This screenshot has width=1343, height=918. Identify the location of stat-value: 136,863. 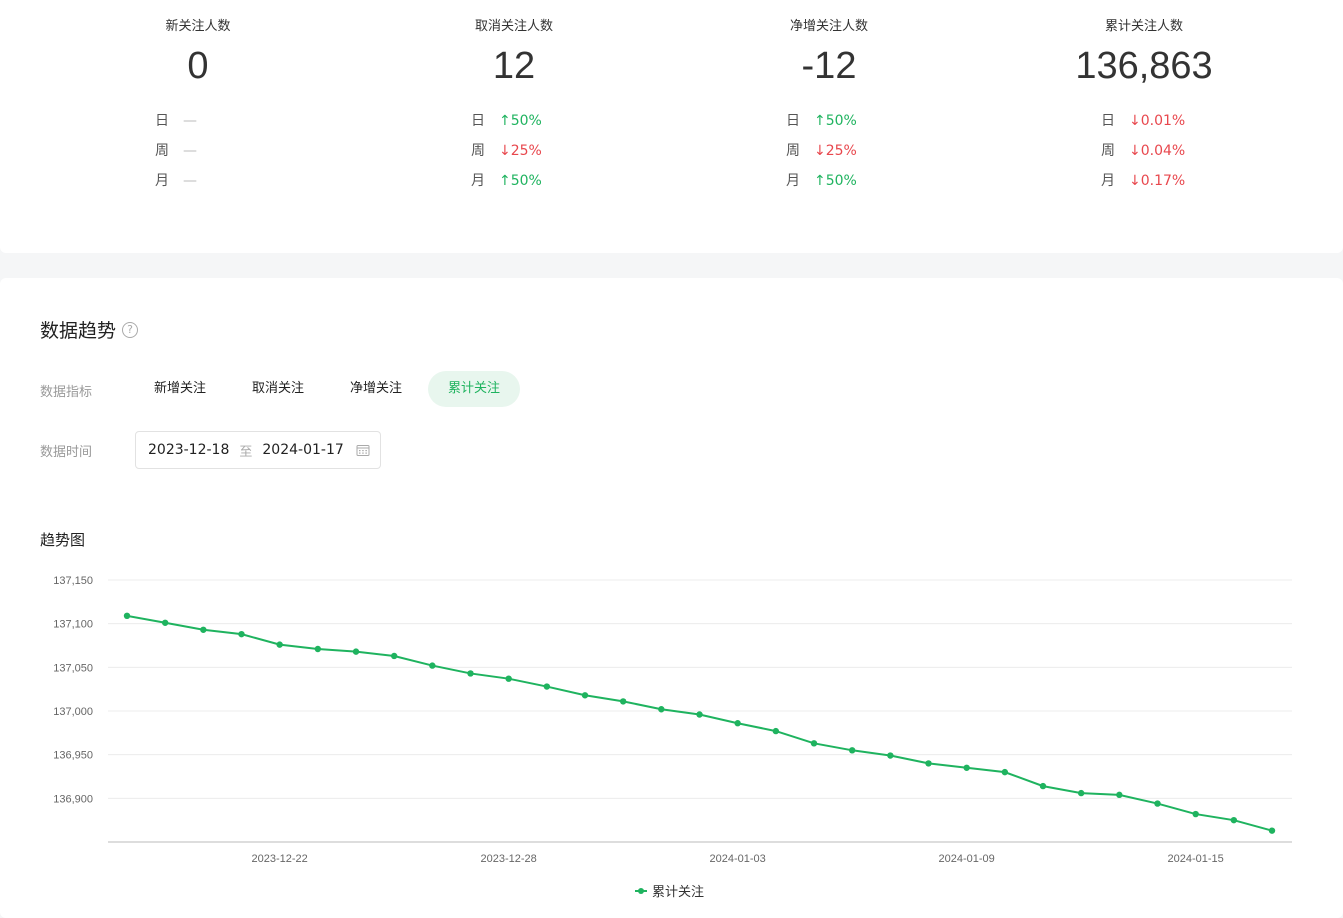
(1144, 66).